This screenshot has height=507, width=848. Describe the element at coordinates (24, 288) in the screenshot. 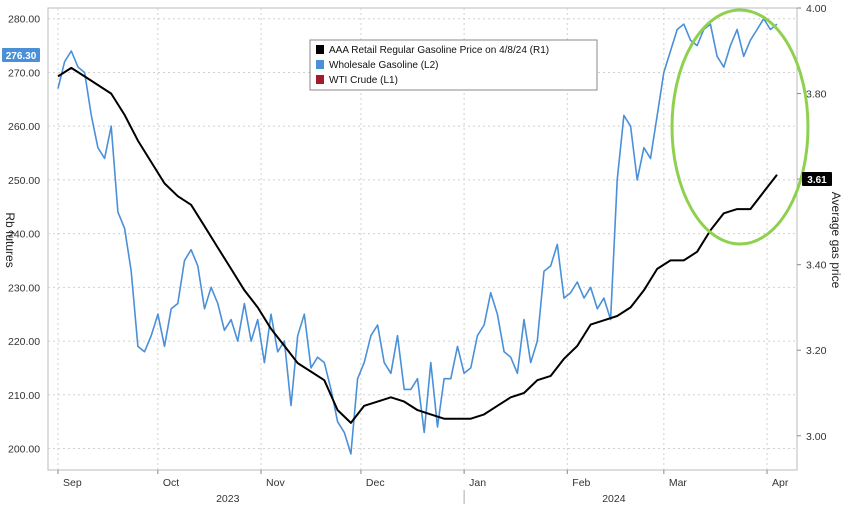

I see `left-tick-label: 230.00` at that location.